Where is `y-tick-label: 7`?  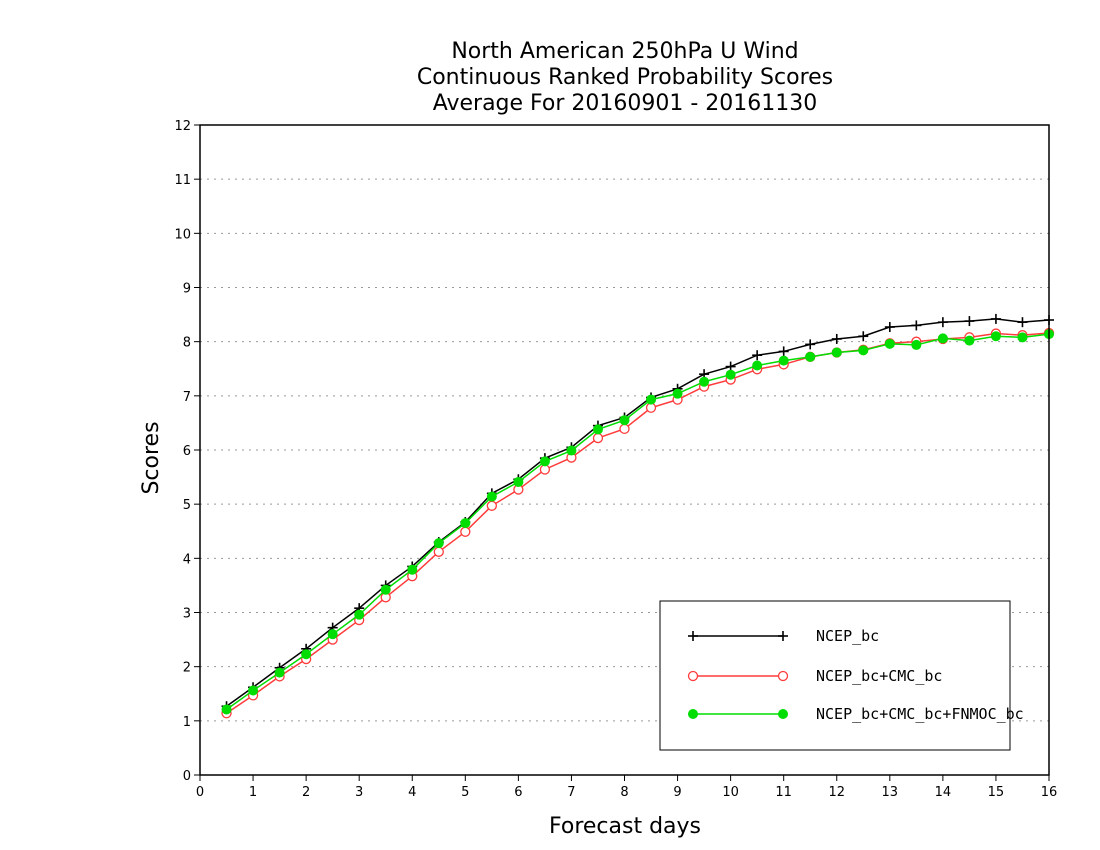 y-tick-label: 7 is located at coordinates (187, 397).